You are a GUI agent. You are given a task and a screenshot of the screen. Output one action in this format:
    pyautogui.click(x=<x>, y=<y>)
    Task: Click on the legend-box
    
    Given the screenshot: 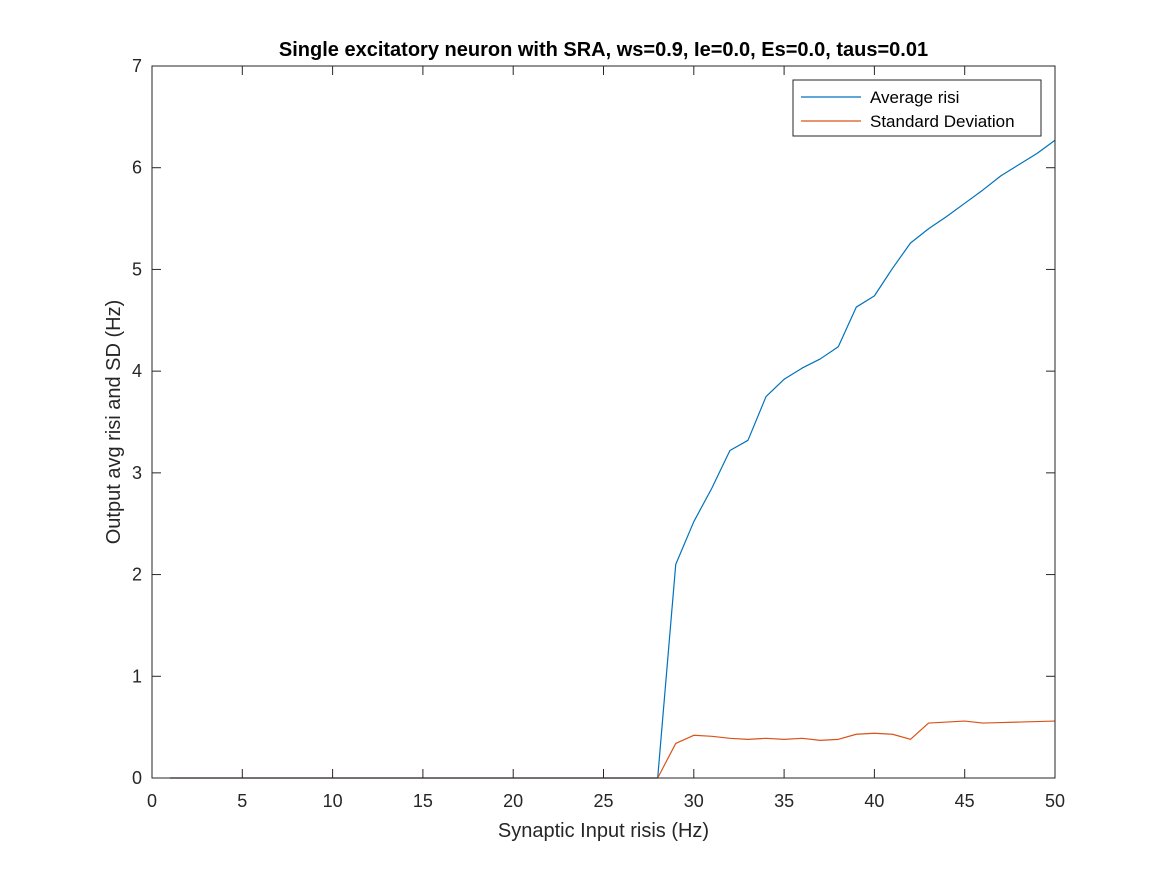 What is the action you would take?
    pyautogui.click(x=917, y=108)
    